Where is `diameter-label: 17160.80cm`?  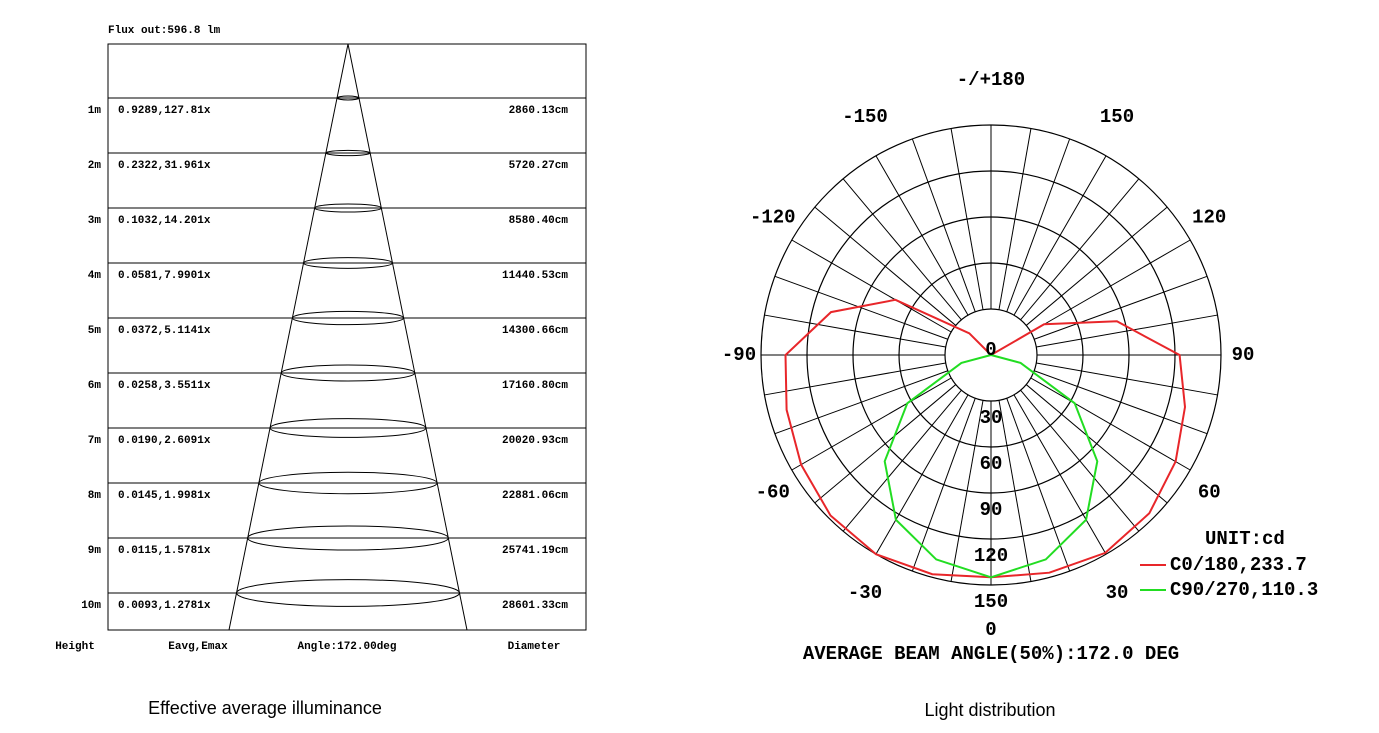 diameter-label: 17160.80cm is located at coordinates (535, 386).